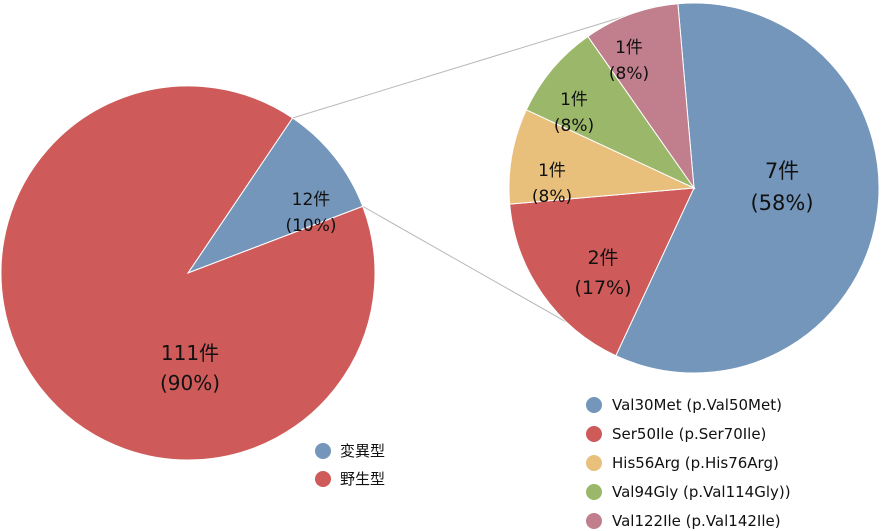 The height and width of the screenshot is (531, 883). Describe the element at coordinates (781, 203) in the screenshot. I see `detail-slice-percent-label: (58%)` at that location.